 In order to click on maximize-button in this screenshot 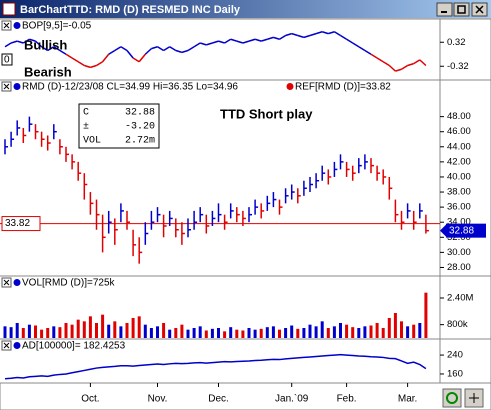, I will do `click(461, 9)`.